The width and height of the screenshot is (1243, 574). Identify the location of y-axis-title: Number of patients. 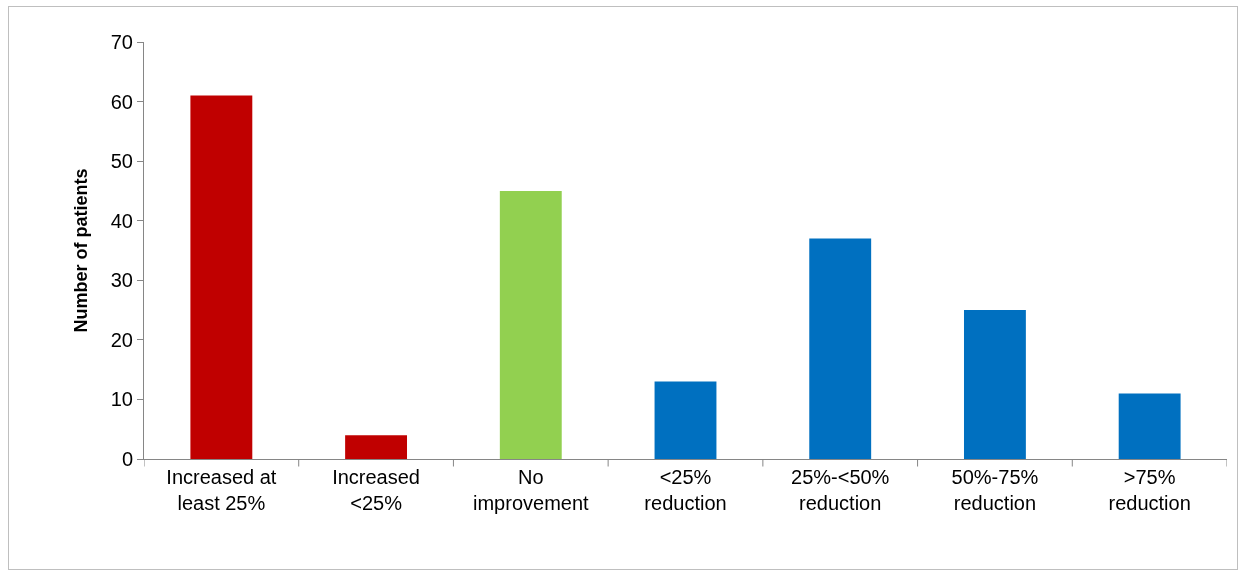
(80, 250).